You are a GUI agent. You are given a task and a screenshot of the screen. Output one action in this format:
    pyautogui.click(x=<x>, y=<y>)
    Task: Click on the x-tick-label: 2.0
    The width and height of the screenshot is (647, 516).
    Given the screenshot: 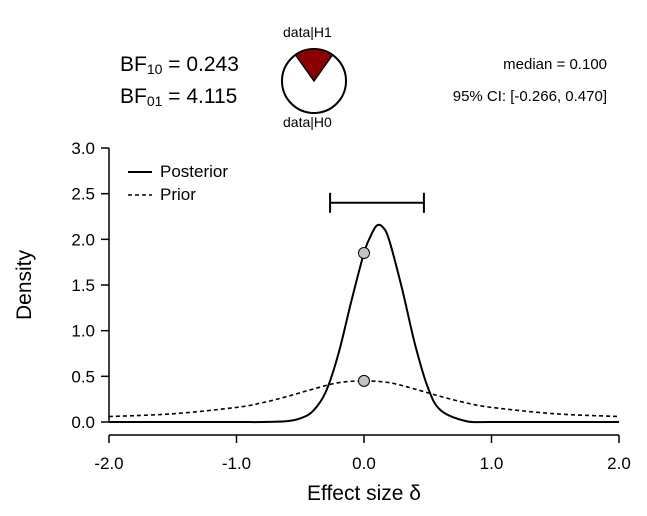 What is the action you would take?
    pyautogui.click(x=619, y=463)
    